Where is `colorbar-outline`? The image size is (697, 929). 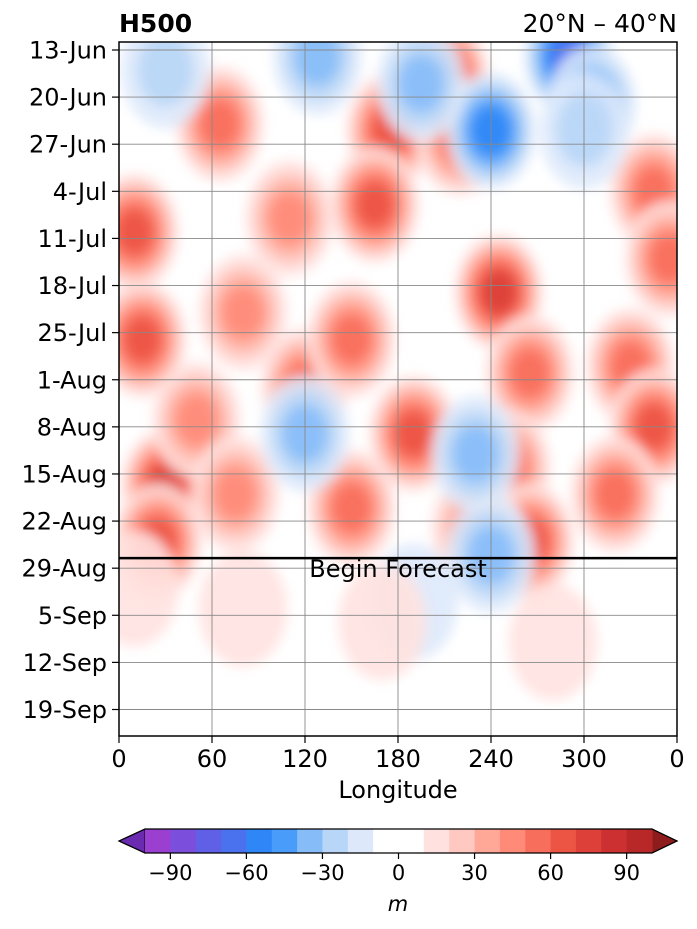 colorbar-outline is located at coordinates (398, 841).